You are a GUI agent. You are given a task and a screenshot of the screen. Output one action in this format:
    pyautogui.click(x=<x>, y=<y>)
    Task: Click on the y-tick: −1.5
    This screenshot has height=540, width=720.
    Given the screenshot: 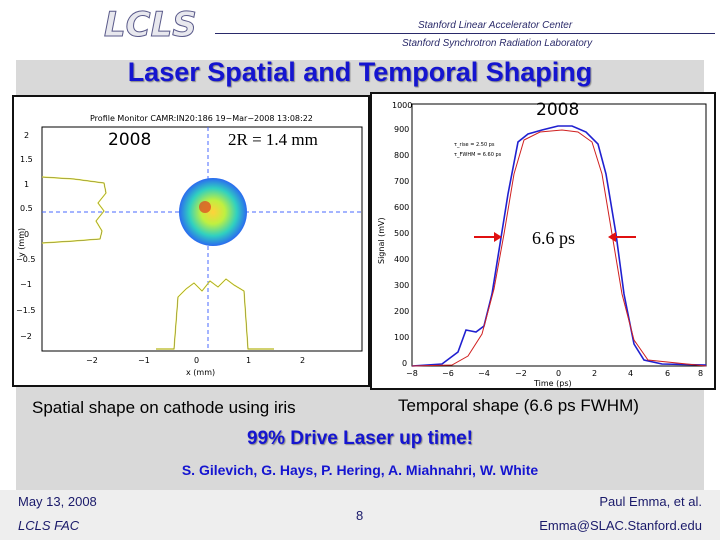 What is the action you would take?
    pyautogui.click(x=25, y=310)
    